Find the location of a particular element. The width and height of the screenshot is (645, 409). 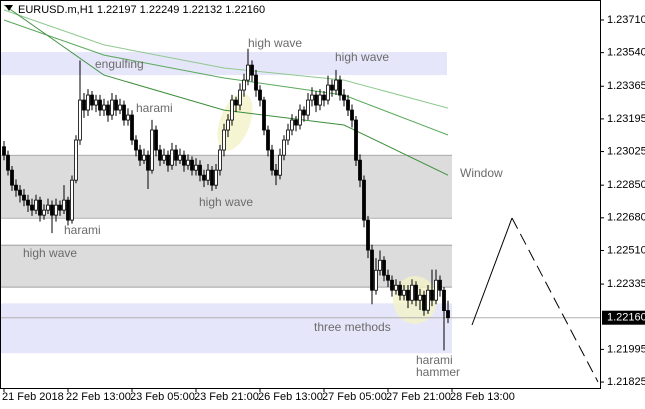

x-tick-label: 28 Feb 13:00 is located at coordinates (482, 397).